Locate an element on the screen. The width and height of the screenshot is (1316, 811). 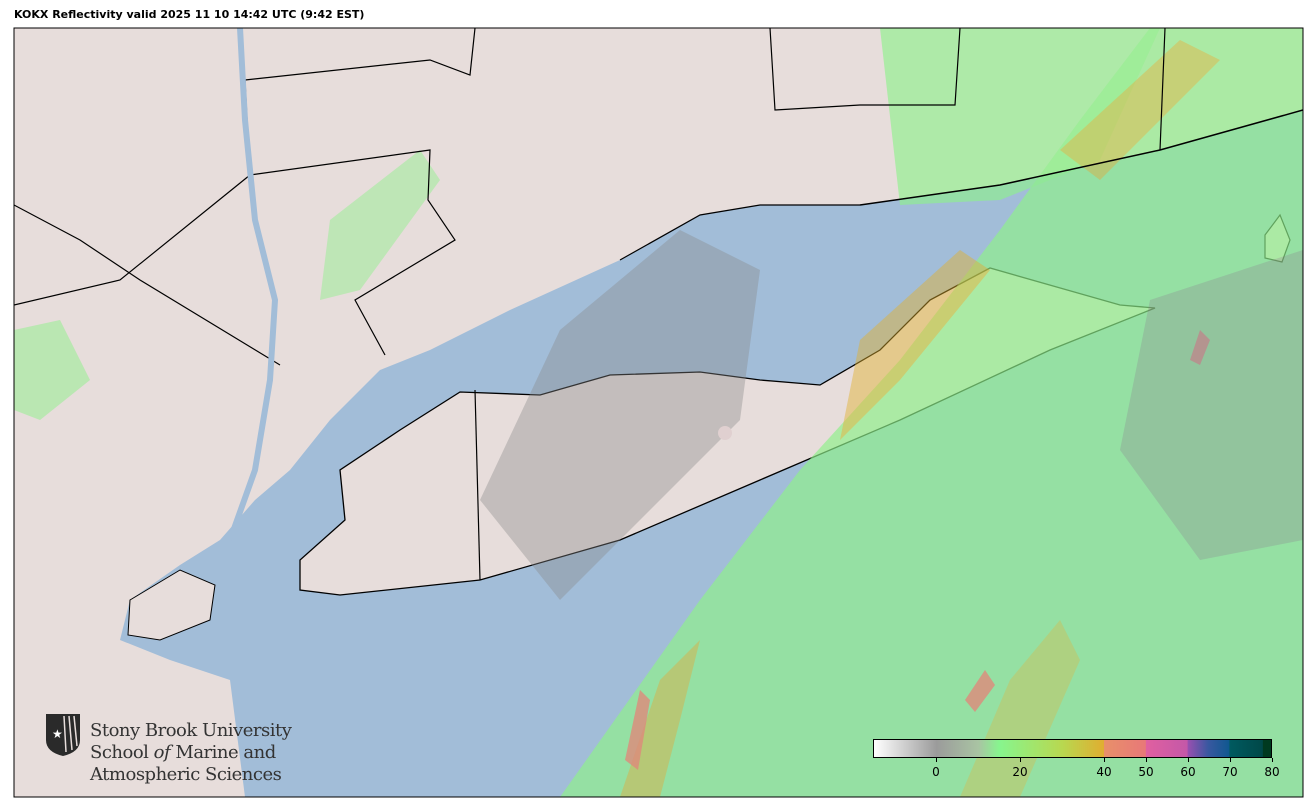
echo-band-north is located at coordinates (1020, 116).